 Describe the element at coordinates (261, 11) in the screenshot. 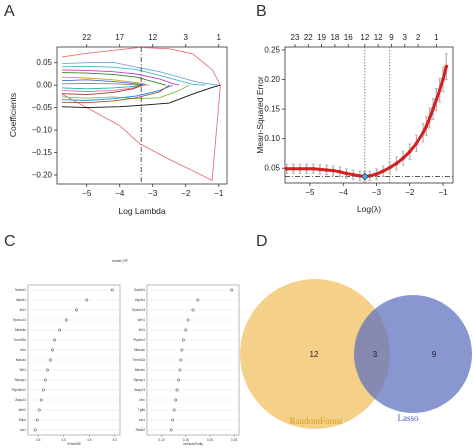

I see `panel-label-b: B` at that location.